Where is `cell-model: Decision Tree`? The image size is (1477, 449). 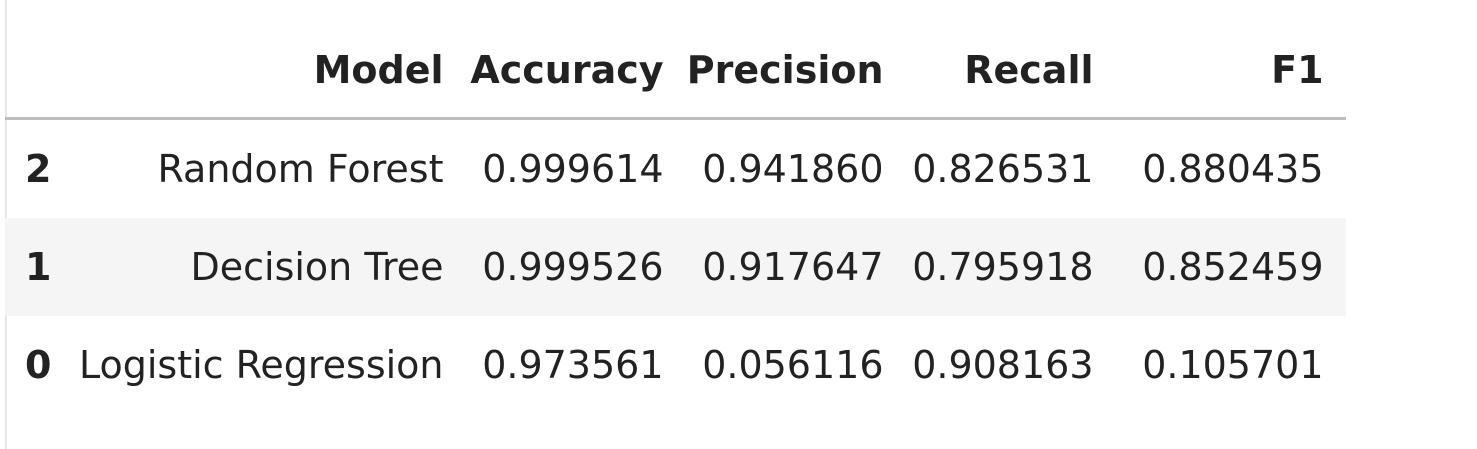
cell-model: Decision Tree is located at coordinates (317, 267).